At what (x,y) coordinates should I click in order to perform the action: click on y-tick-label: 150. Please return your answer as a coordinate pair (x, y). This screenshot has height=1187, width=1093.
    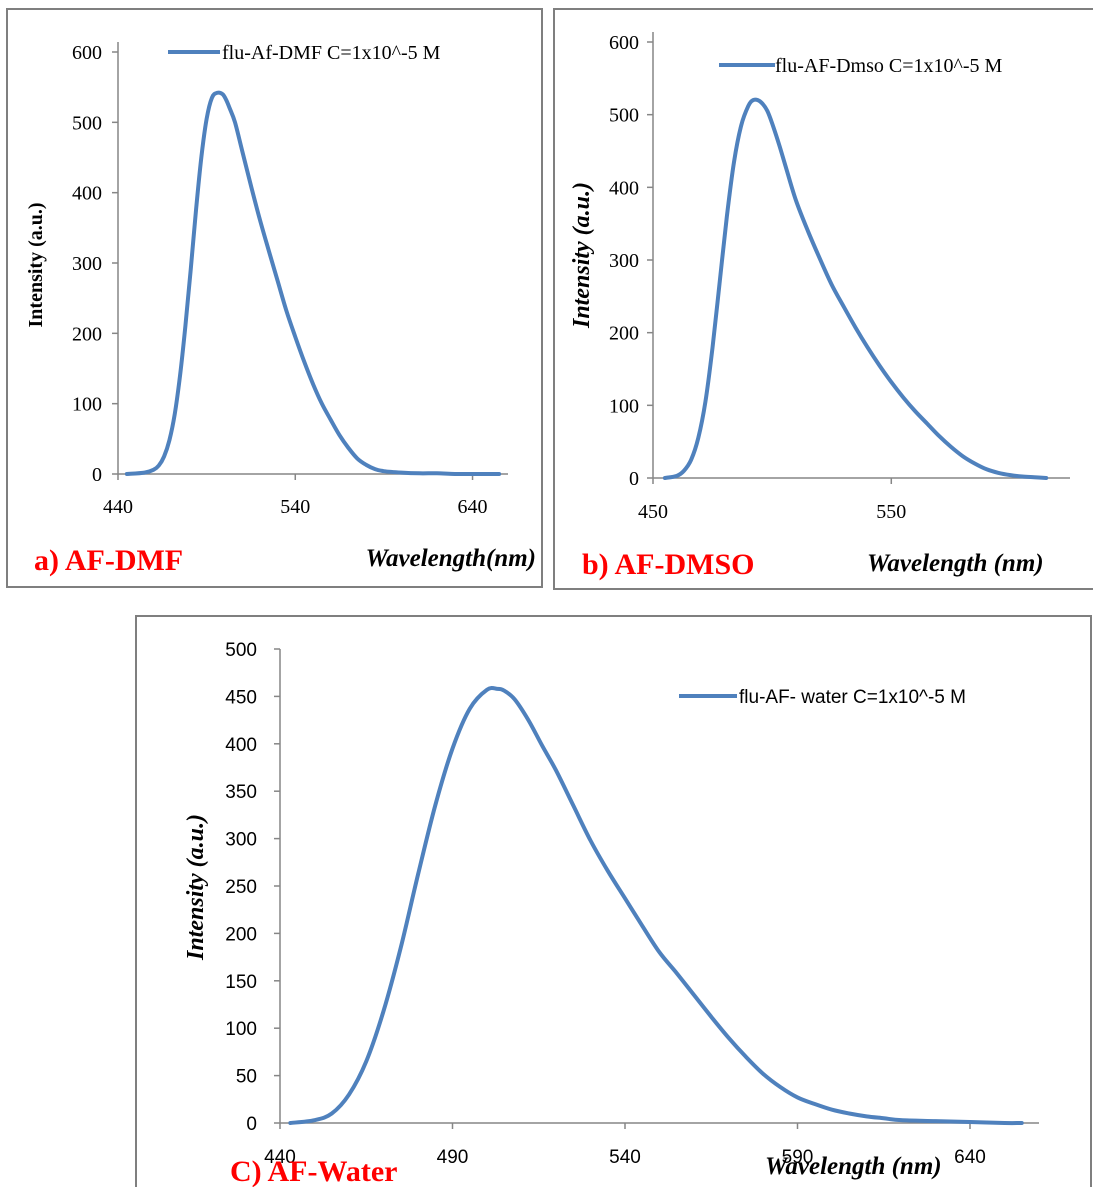
    Looking at the image, I should click on (241, 982).